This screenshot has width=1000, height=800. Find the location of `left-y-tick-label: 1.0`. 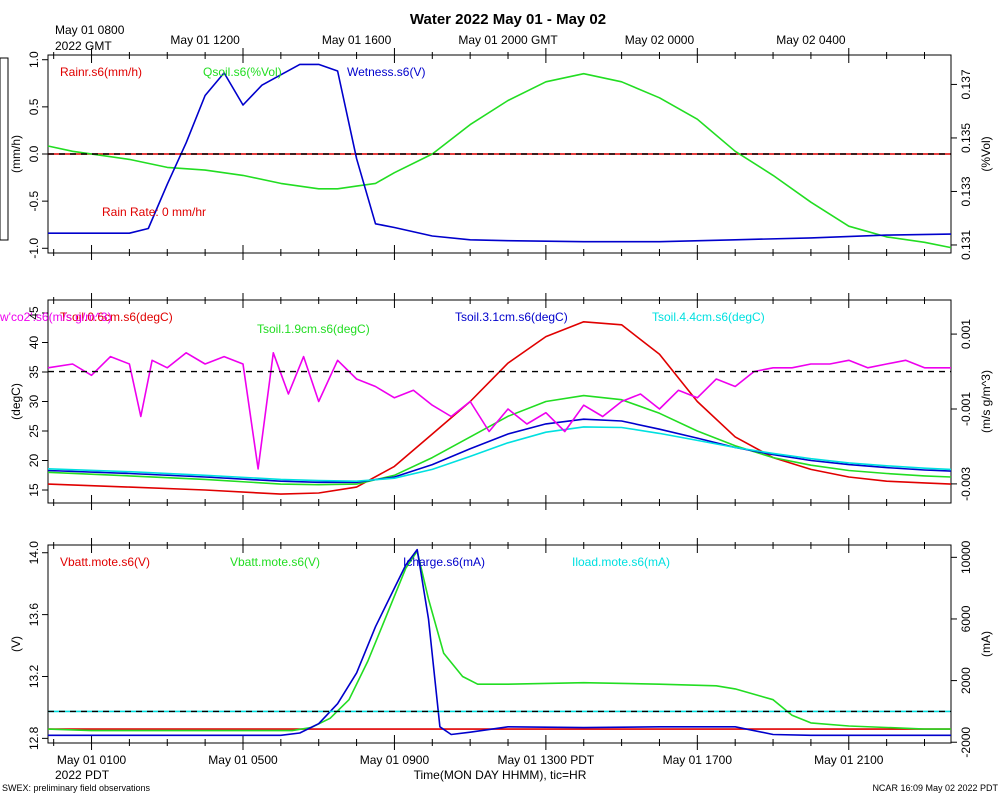

left-y-tick-label: 1.0 is located at coordinates (34, 59).